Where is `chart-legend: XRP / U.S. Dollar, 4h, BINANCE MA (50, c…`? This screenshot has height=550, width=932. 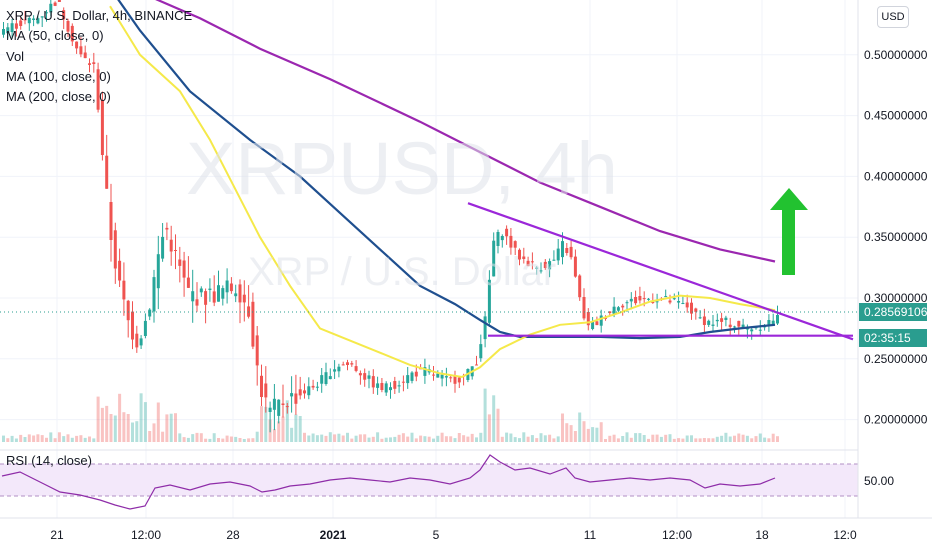 chart-legend: XRP / U.S. Dollar, 4h, BINANCE MA (50, c… is located at coordinates (99, 56).